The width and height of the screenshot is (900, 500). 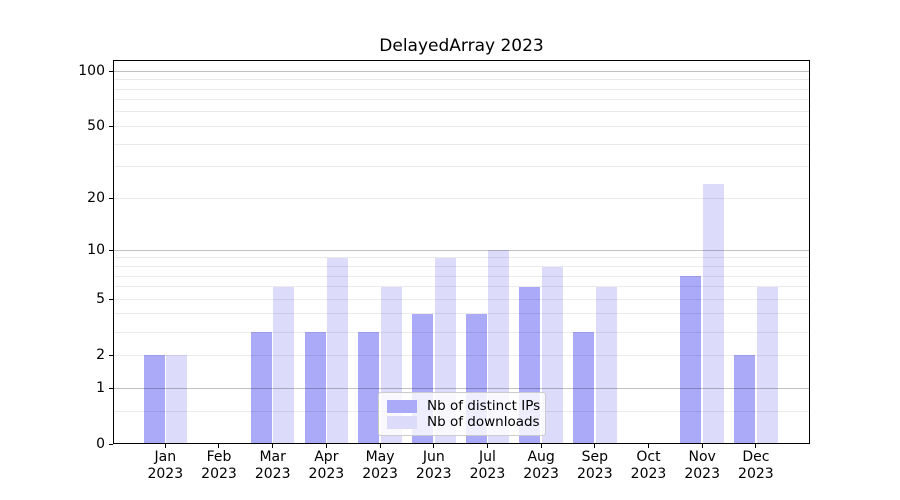 I want to click on bar-downloads-mar, so click(x=284, y=364).